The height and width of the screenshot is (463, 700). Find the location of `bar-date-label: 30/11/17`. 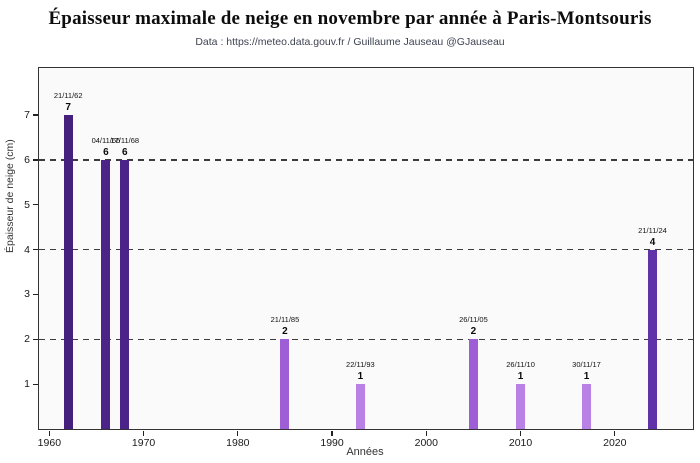

bar-date-label: 30/11/17 is located at coordinates (586, 365).